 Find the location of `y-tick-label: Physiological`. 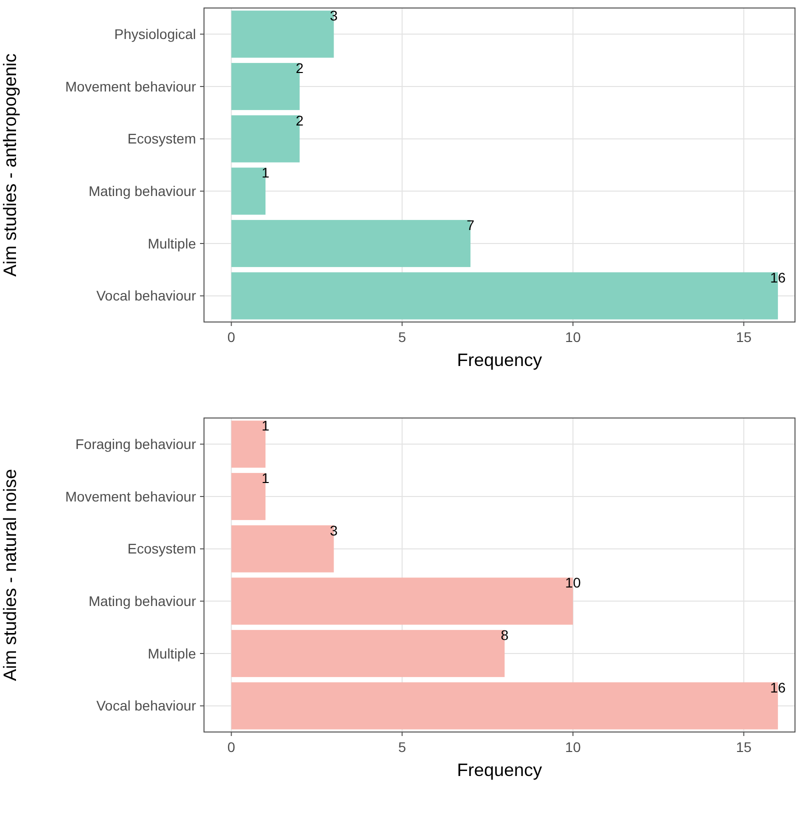

y-tick-label: Physiological is located at coordinates (155, 34).